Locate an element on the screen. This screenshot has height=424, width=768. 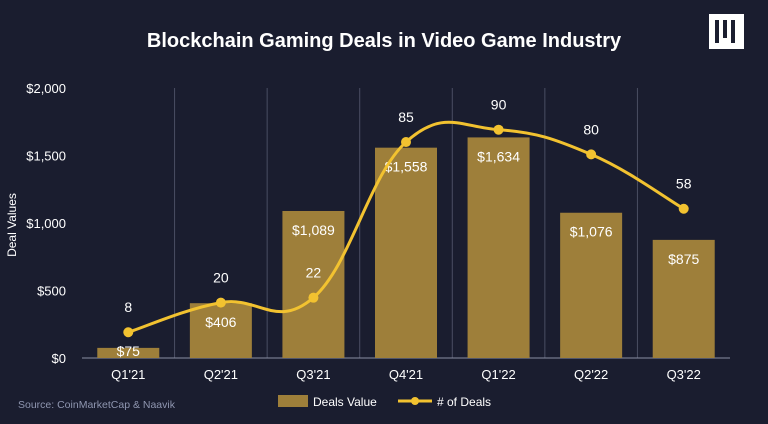
bar-value-label: $1,558 is located at coordinates (406, 167).